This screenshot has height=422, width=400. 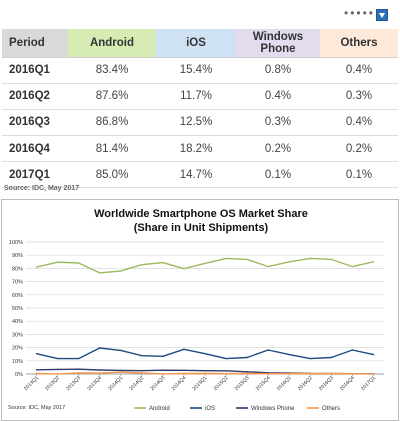 What do you see at coordinates (200, 383) in the screenshot?
I see `x-tick-label: 2015Q1` at bounding box center [200, 383].